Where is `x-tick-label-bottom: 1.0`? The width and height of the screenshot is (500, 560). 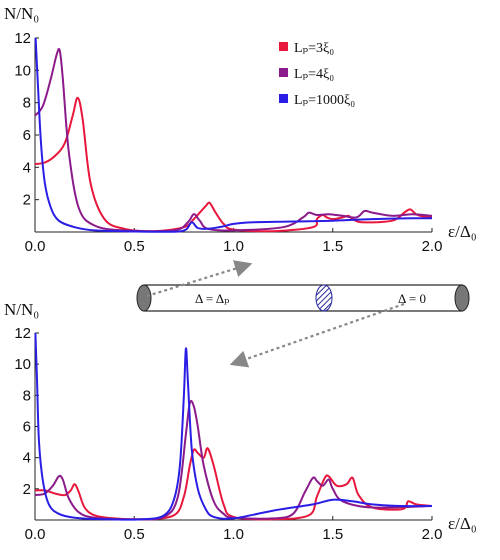 x-tick-label-bottom: 1.0 is located at coordinates (233, 534).